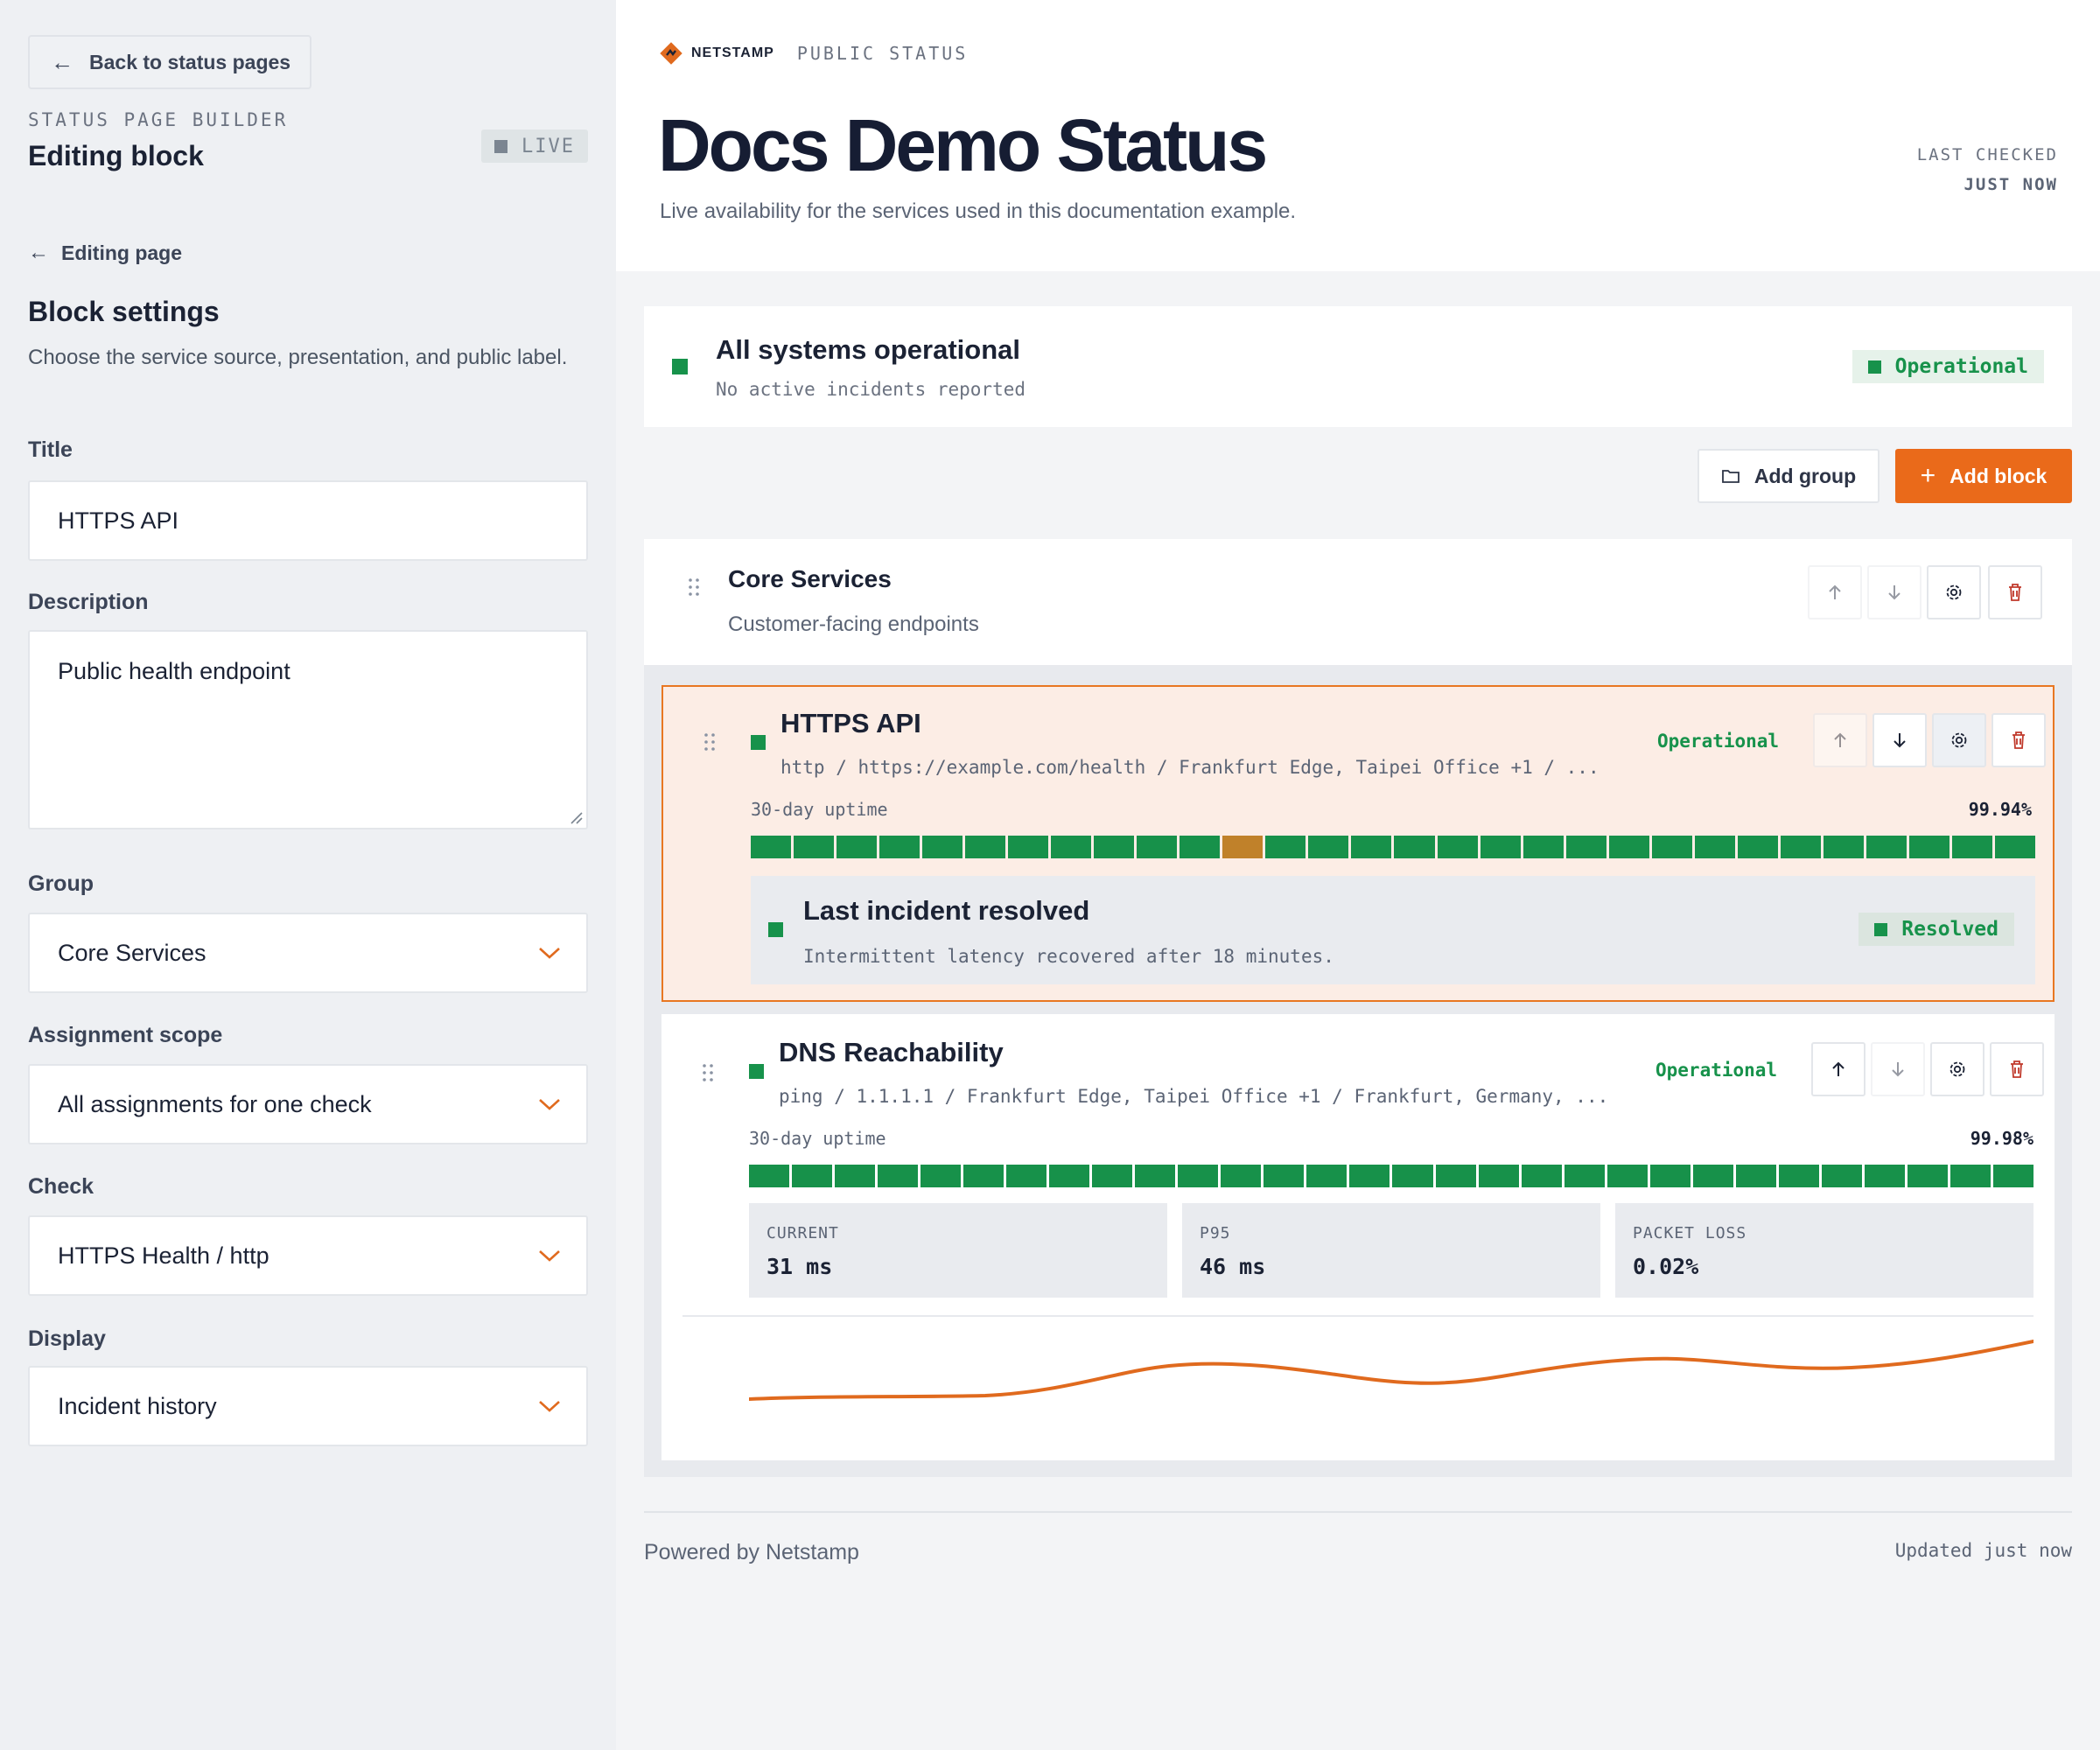 This screenshot has width=2100, height=1750. I want to click on metric-value: 31 ms, so click(799, 1266).